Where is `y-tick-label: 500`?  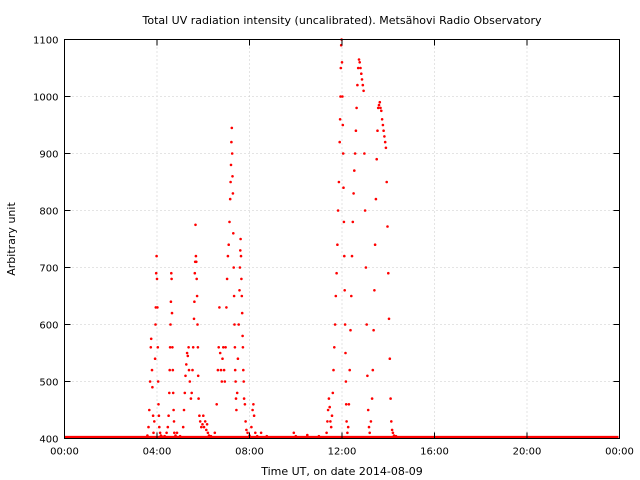 y-tick-label: 500 is located at coordinates (48, 383).